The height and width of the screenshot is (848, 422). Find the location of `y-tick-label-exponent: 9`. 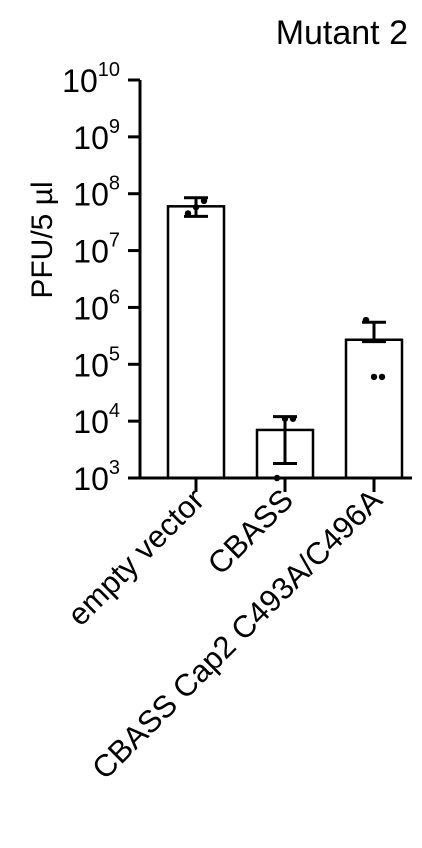

y-tick-label-exponent: 9 is located at coordinates (114, 127).